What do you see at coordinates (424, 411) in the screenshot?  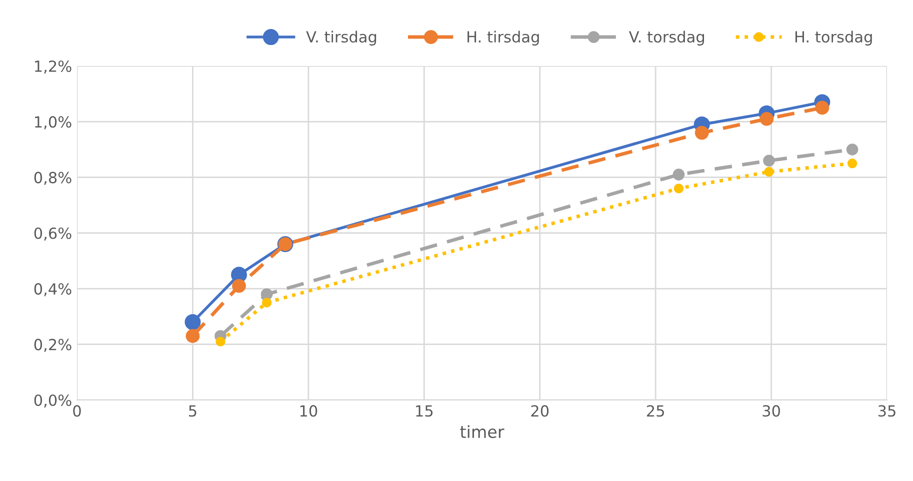 I see `x-tick-label: 15` at bounding box center [424, 411].